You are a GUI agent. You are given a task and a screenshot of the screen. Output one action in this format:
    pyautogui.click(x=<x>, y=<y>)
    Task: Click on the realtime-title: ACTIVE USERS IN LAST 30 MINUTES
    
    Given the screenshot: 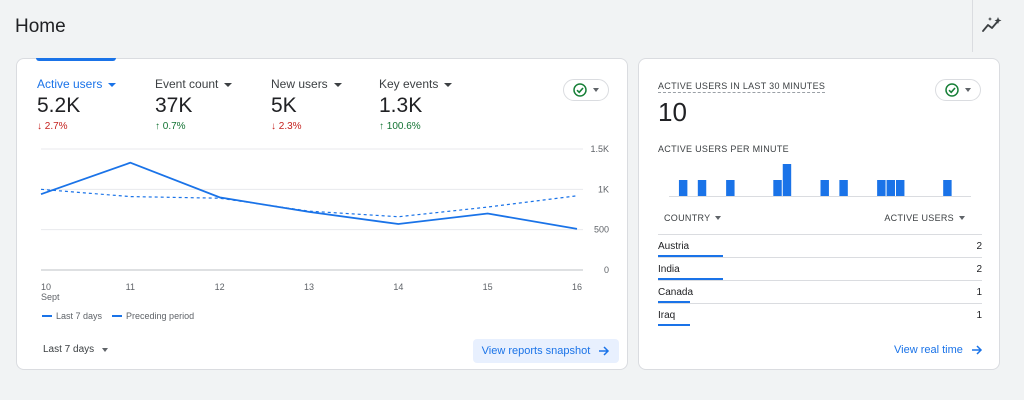 What is the action you would take?
    pyautogui.click(x=742, y=87)
    